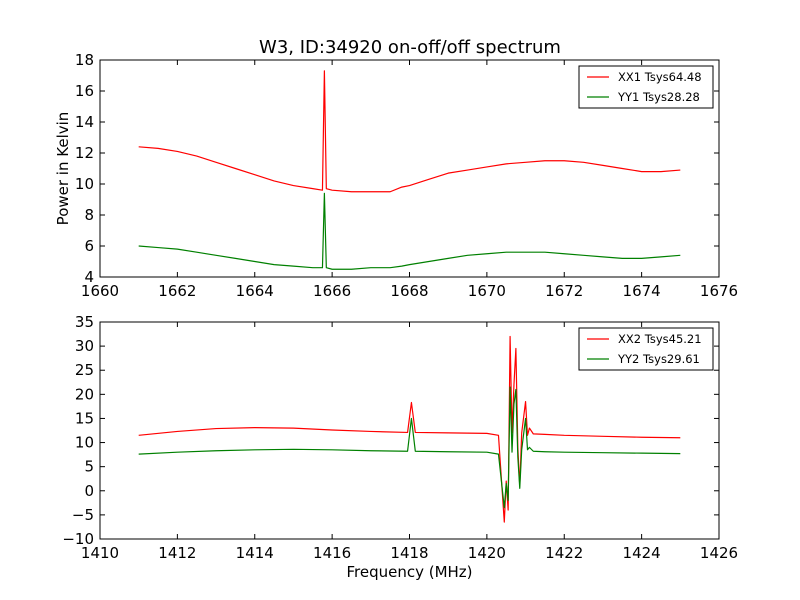  Describe the element at coordinates (83, 515) in the screenshot. I see `y-tick-label: −5` at that location.